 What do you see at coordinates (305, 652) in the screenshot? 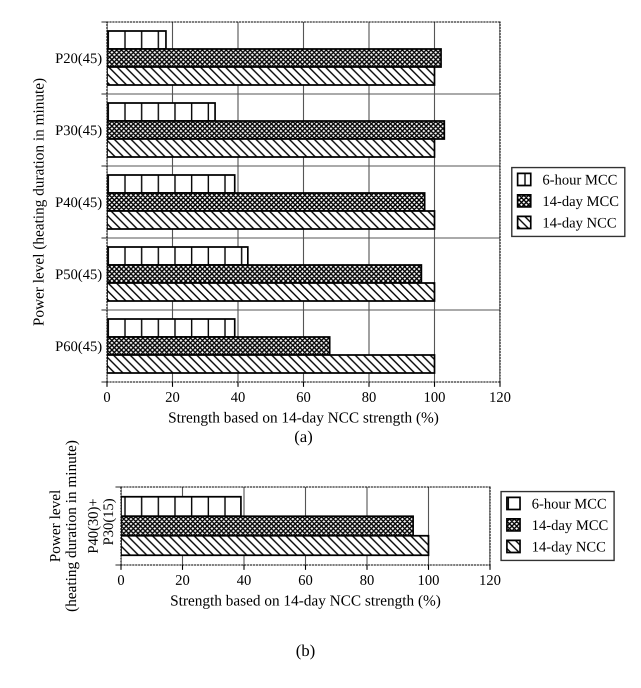
I see `text: (b)` at bounding box center [305, 652].